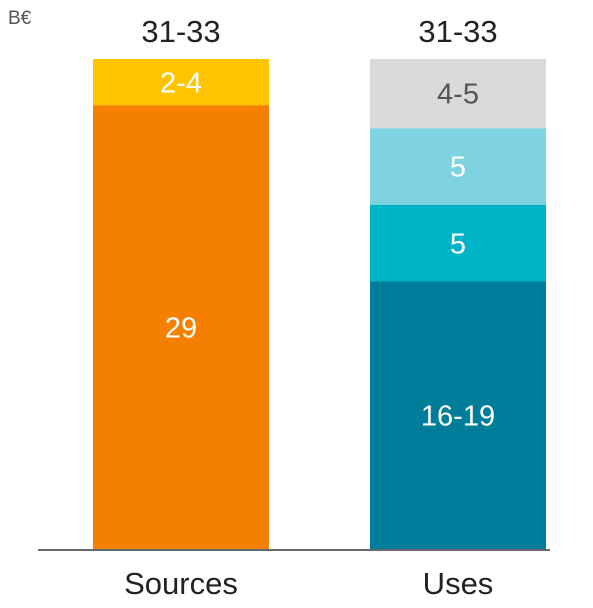 The width and height of the screenshot is (593, 608). Describe the element at coordinates (181, 31) in the screenshot. I see `total-label-sources: 31-33` at that location.